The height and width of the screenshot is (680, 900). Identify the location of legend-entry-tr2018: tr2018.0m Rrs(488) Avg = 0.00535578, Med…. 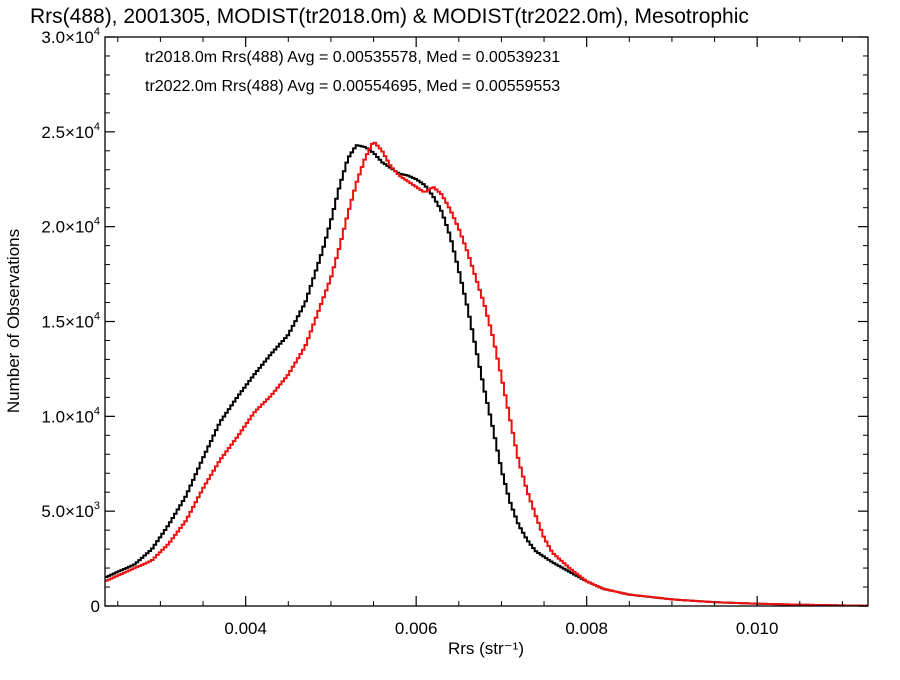
(352, 57).